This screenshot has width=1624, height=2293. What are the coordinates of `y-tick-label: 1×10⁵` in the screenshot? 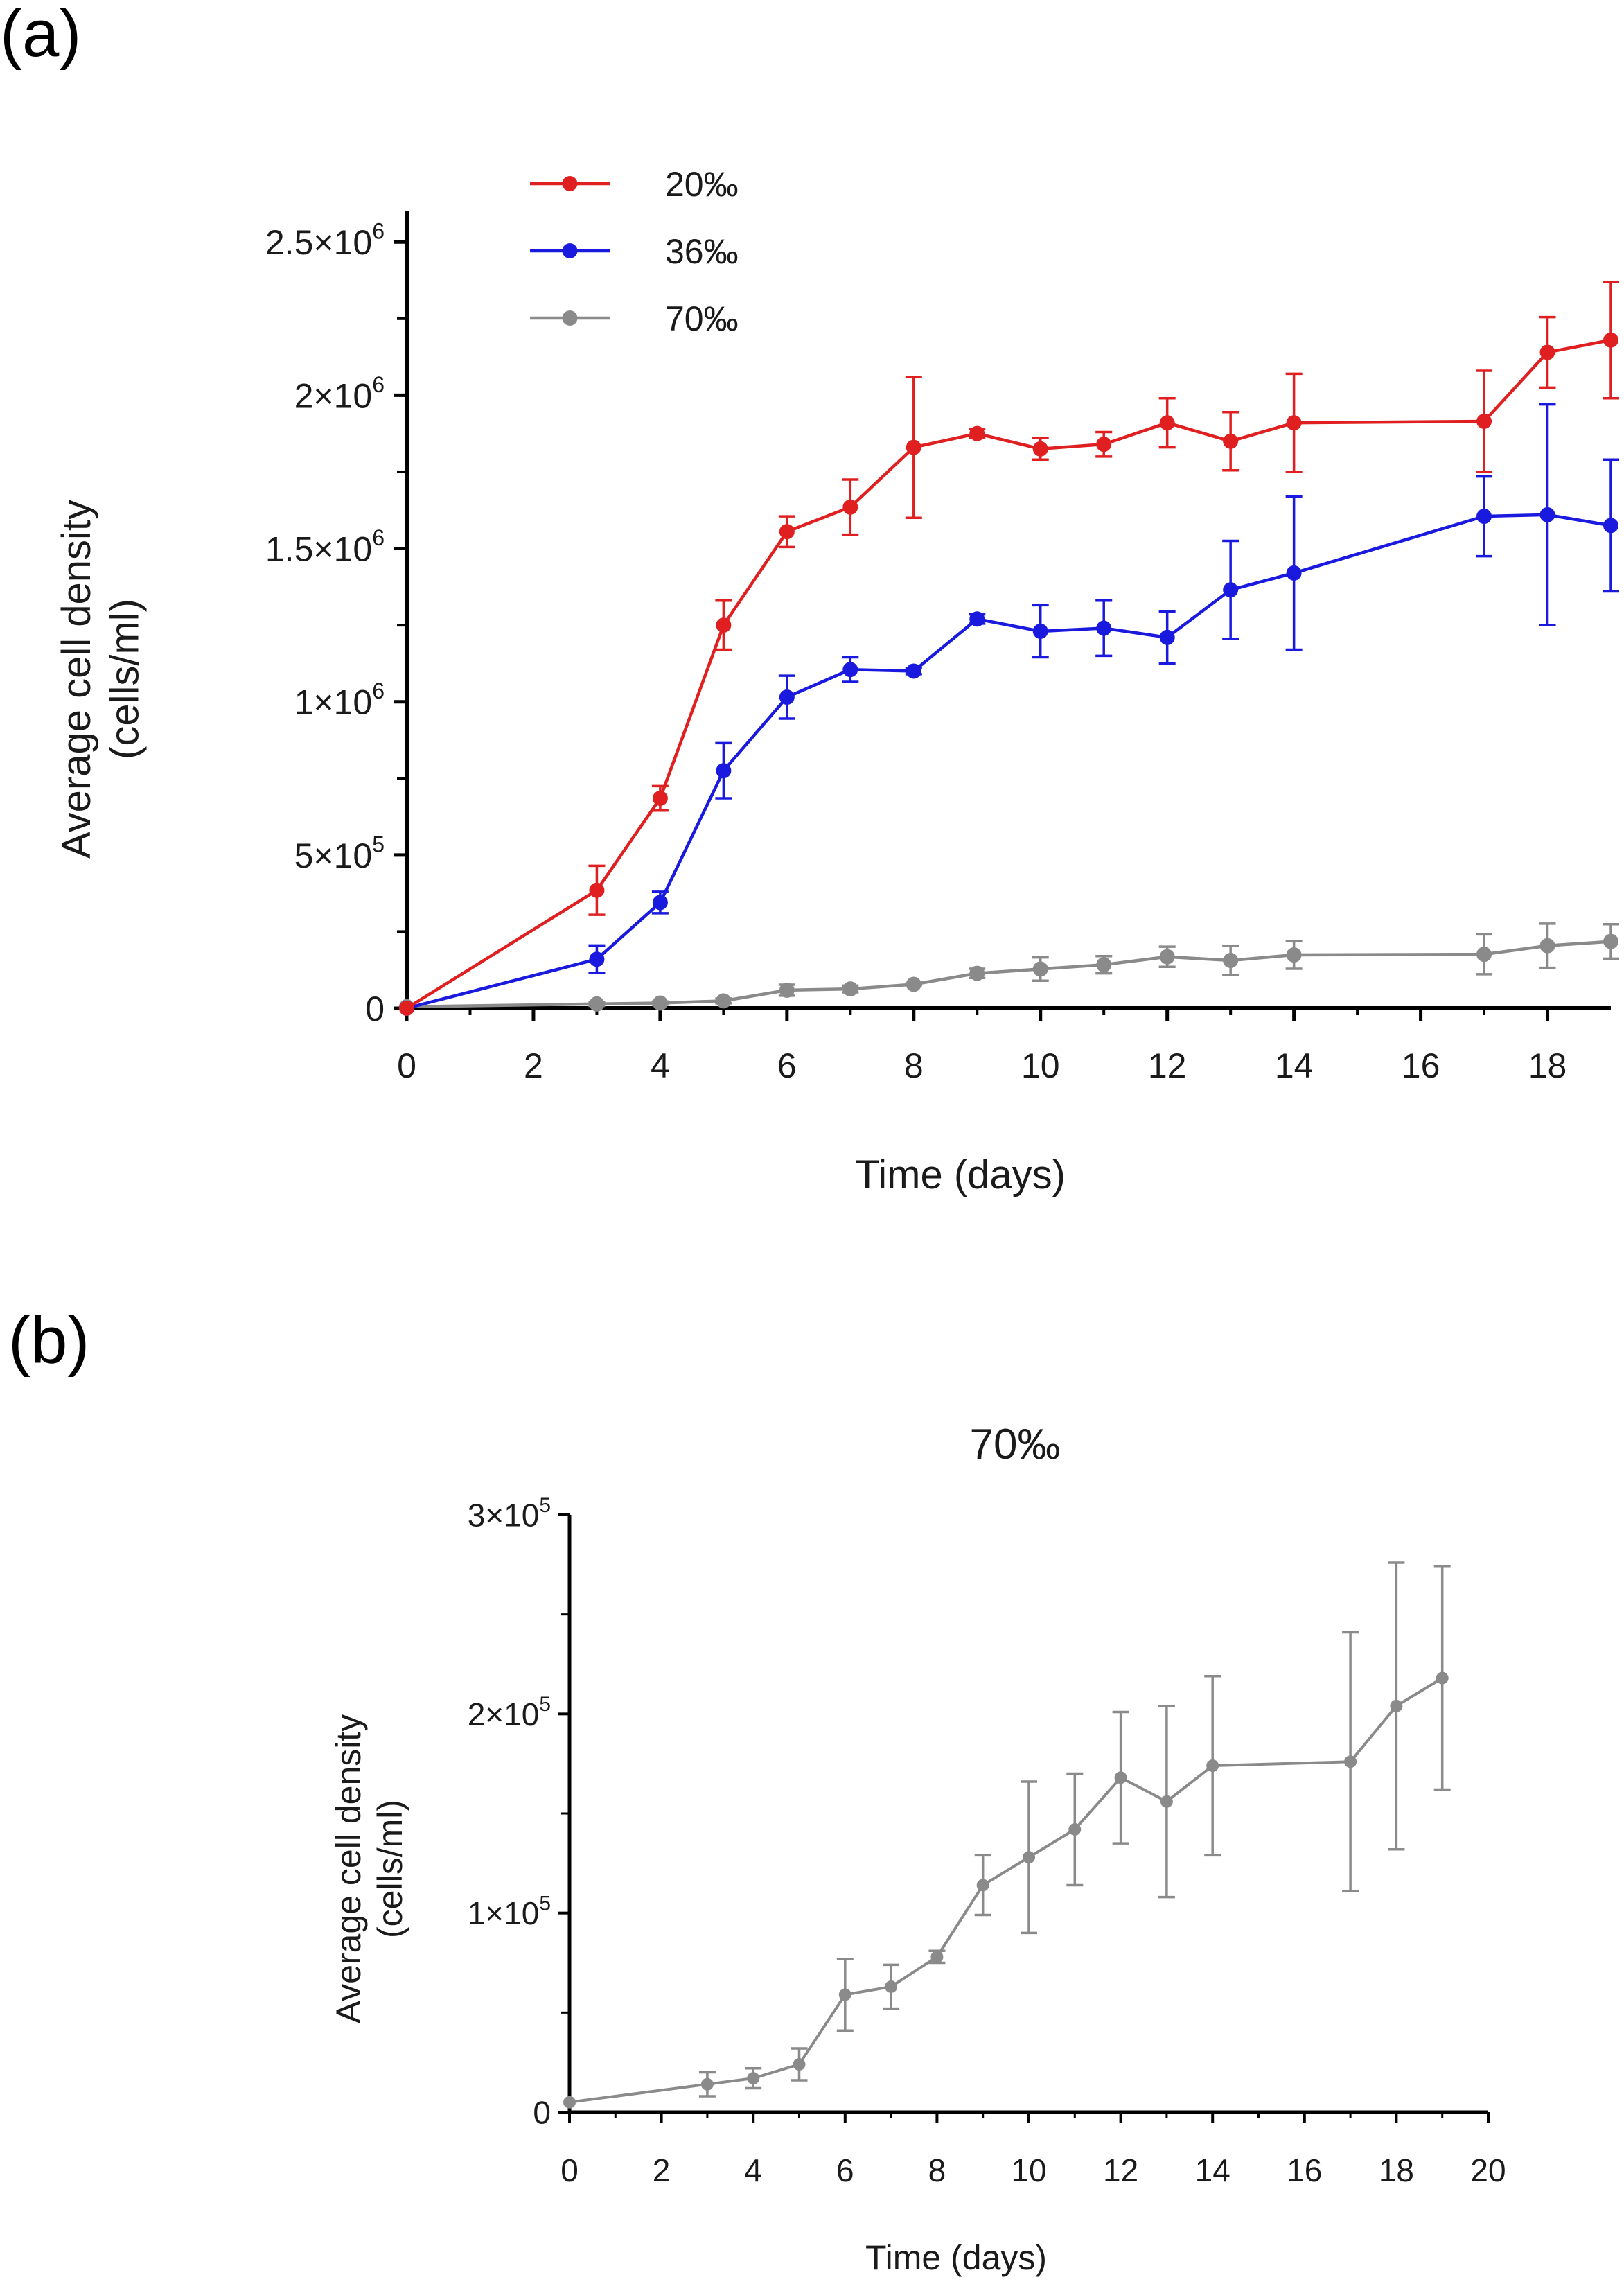 It's located at (509, 1912).